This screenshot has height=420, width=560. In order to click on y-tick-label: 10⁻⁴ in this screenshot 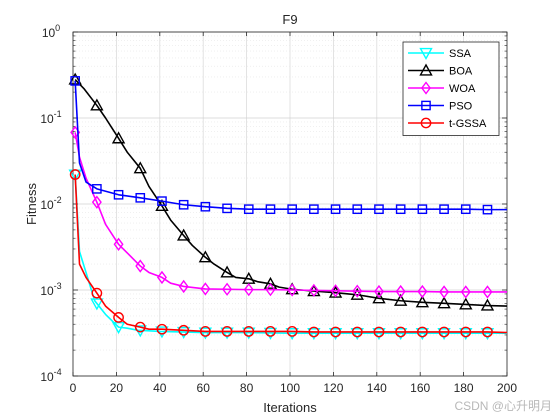, I will do `click(50, 375)`.